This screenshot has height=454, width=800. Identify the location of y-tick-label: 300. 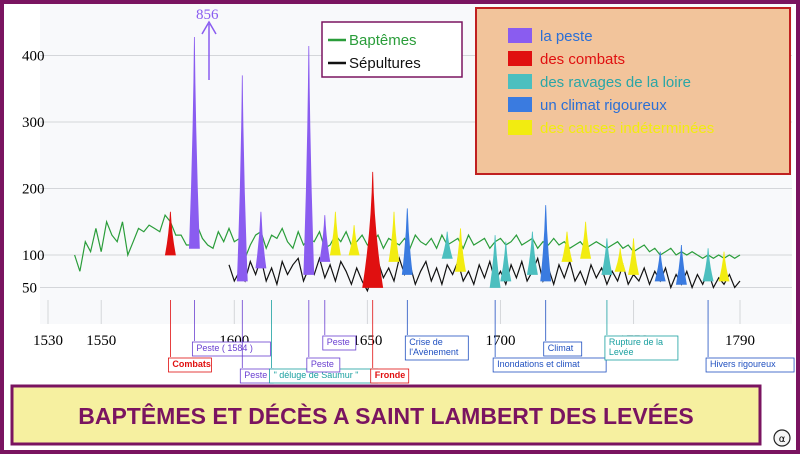
(33, 123).